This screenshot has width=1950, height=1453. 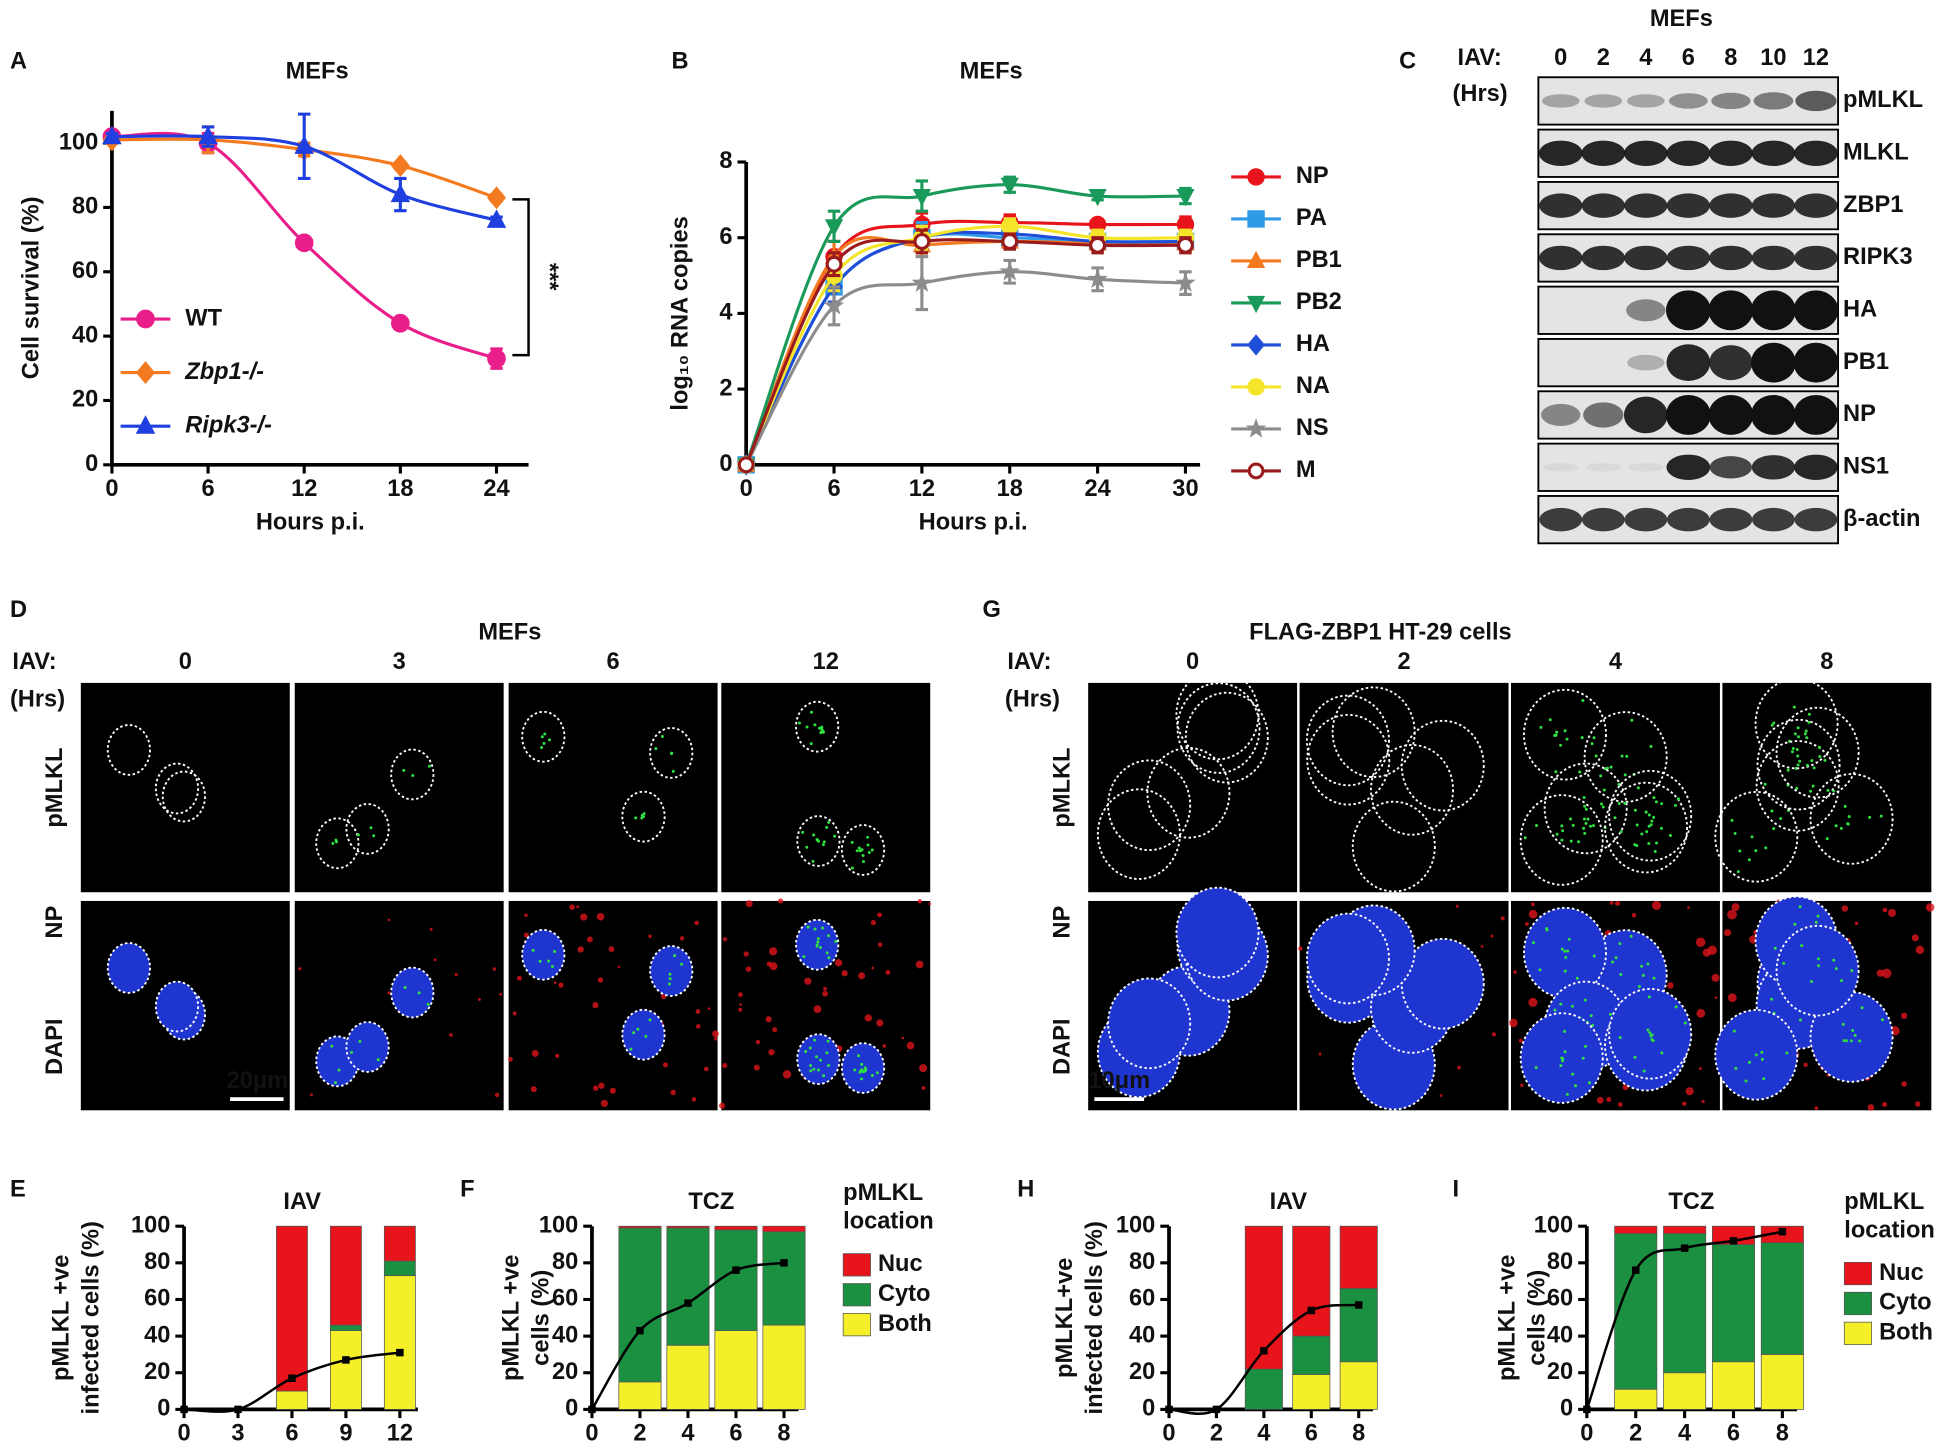 What do you see at coordinates (1603, 58) in the screenshot?
I see `lane-label: 2` at bounding box center [1603, 58].